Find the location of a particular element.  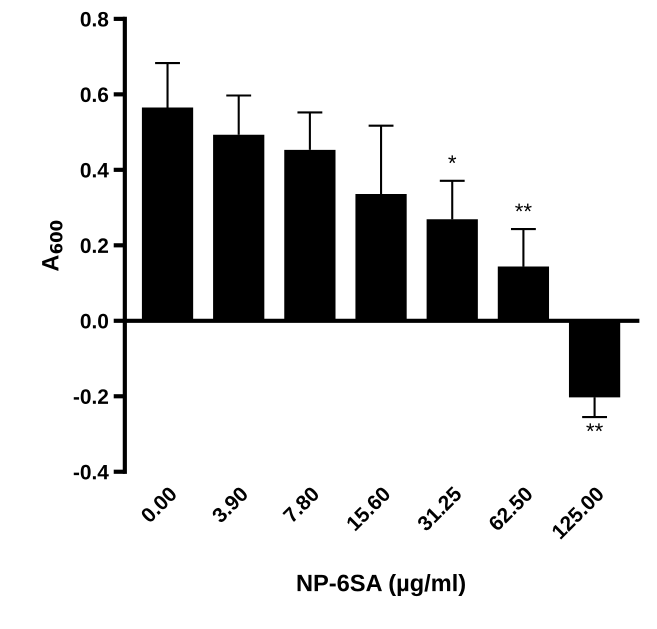

x-tick-label: 7.80 is located at coordinates (301, 505).